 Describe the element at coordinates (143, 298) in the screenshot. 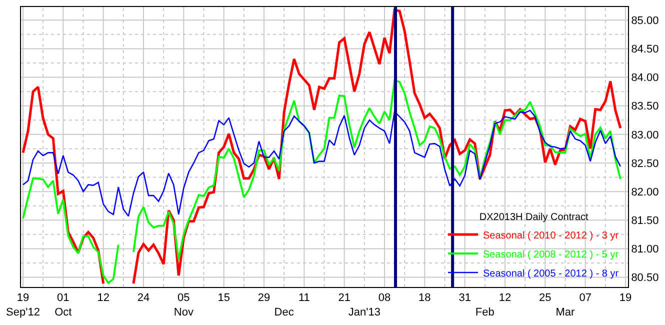

I see `x-tick-label: 24` at that location.